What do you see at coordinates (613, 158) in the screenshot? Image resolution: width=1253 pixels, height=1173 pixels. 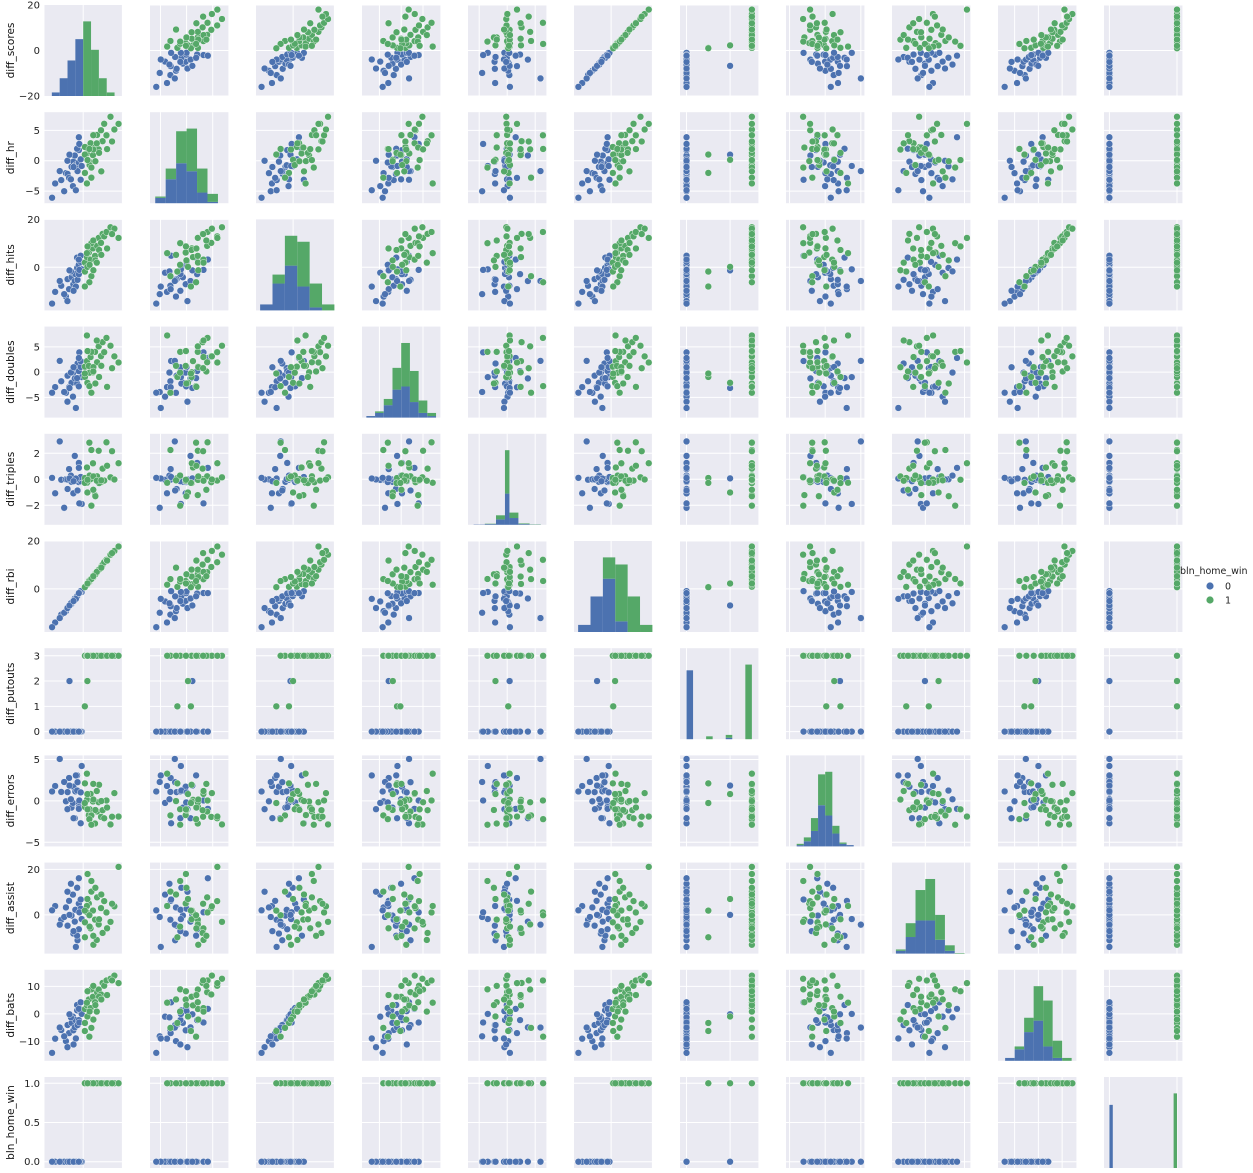 I see `panel-diff_hr-vs-diff_rbi` at bounding box center [613, 158].